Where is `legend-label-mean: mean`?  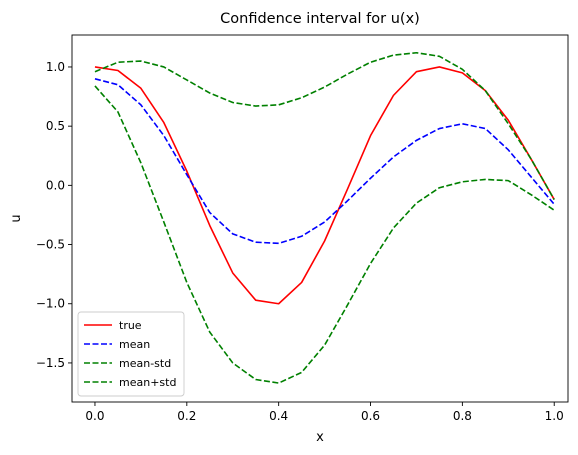 legend-label-mean: mean is located at coordinates (134, 344).